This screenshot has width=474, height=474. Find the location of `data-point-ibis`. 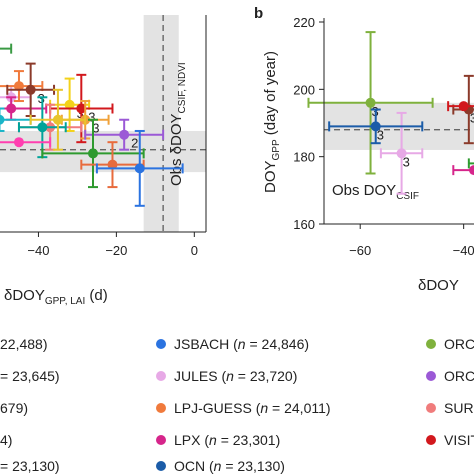

data-point-ibis is located at coordinates (58, 119).